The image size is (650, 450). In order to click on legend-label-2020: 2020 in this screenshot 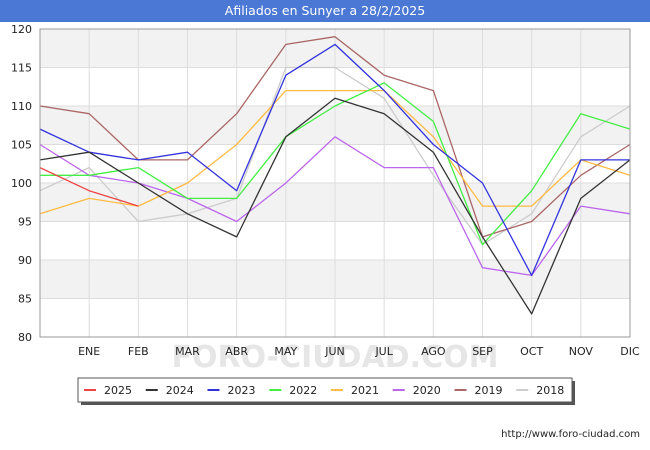, I will do `click(427, 390)`.